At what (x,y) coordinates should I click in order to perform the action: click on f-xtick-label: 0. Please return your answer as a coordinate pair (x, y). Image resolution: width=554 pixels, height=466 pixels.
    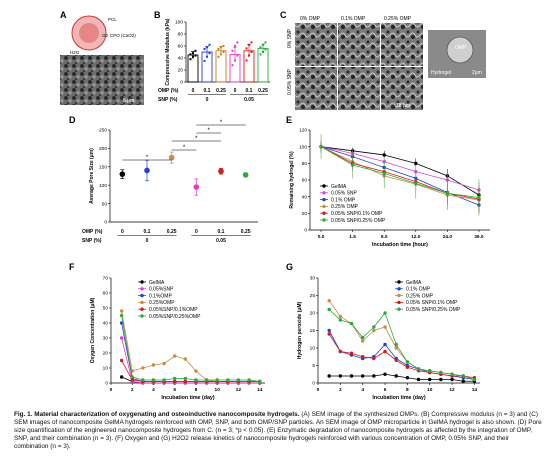
    Looking at the image, I should click on (111, 390).